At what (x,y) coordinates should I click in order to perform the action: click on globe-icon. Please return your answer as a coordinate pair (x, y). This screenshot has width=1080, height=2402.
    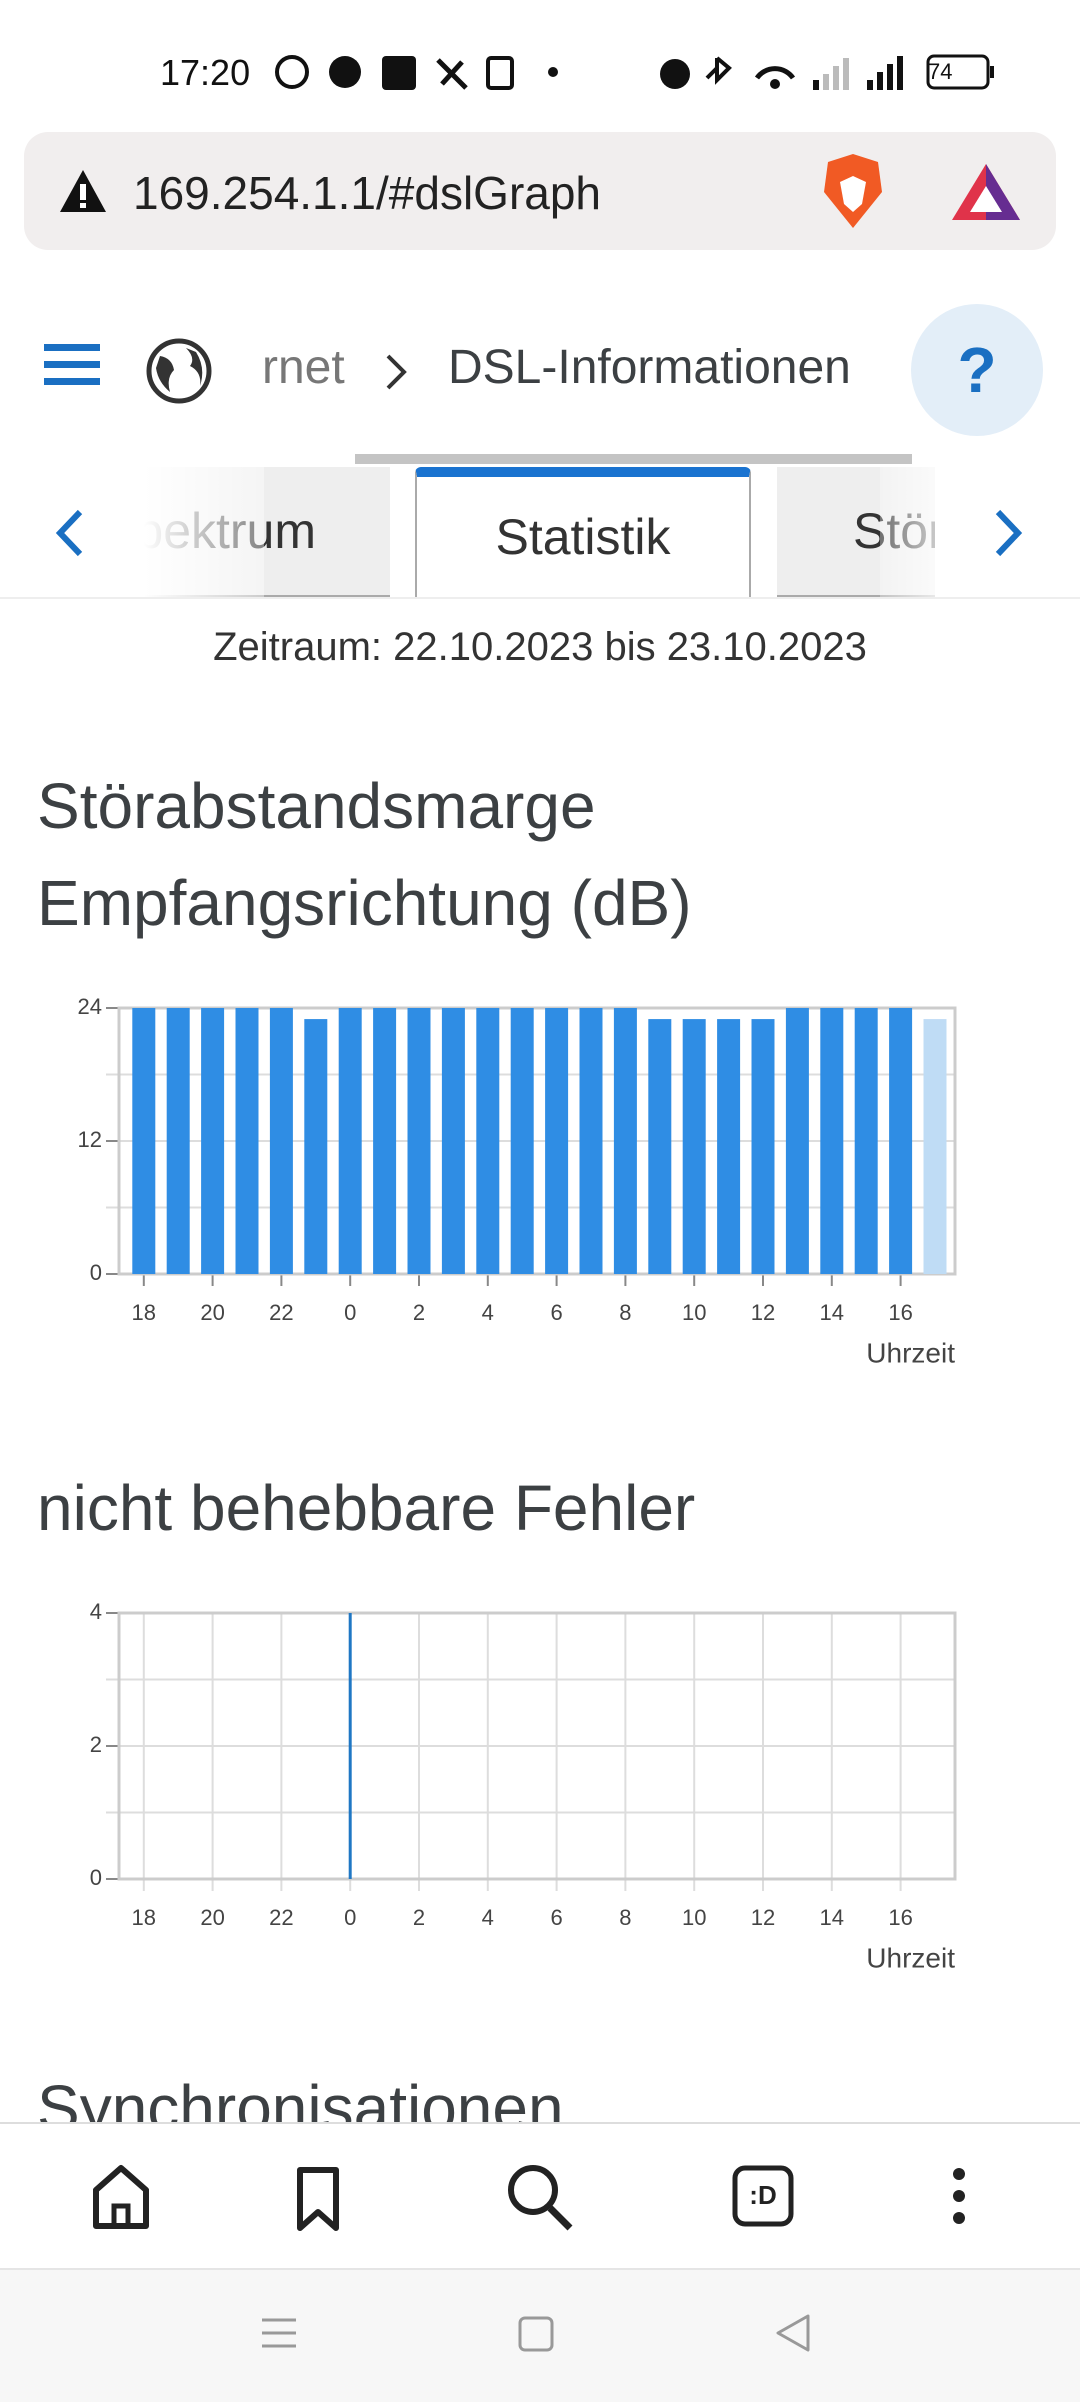
    Looking at the image, I should click on (179, 371).